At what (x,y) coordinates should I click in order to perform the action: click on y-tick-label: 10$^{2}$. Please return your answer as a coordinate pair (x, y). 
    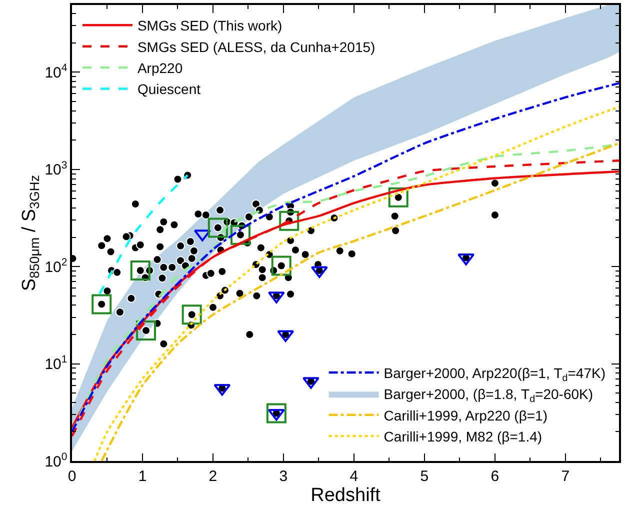
    Looking at the image, I should click on (56, 266).